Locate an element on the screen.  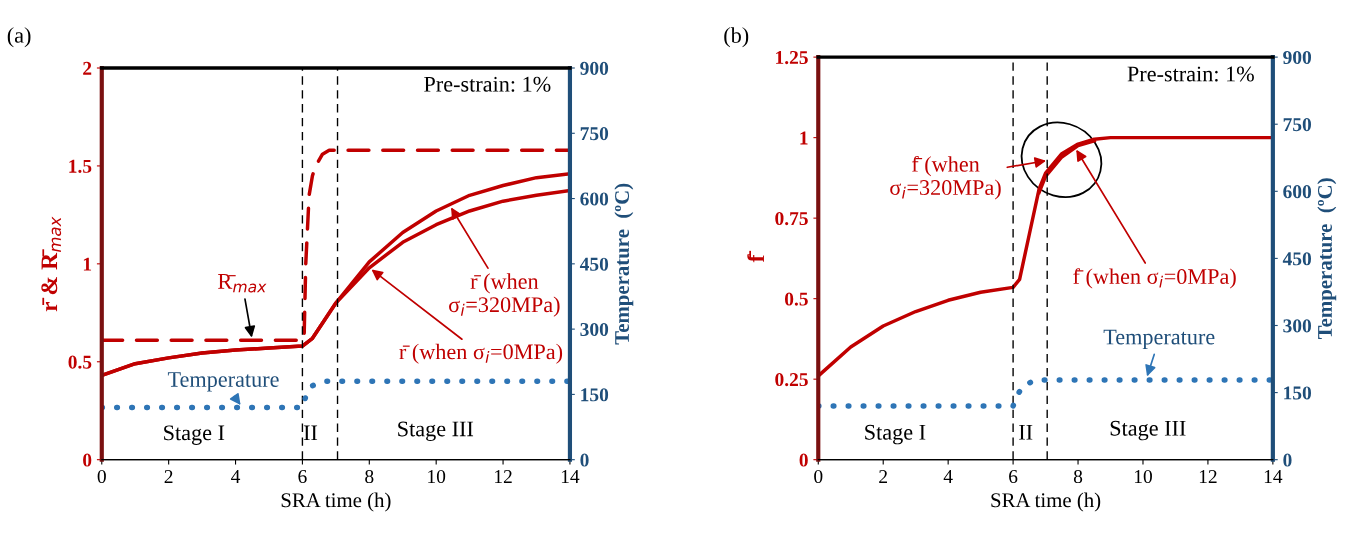
annotation: R̄$_{max}$ is located at coordinates (242, 283).